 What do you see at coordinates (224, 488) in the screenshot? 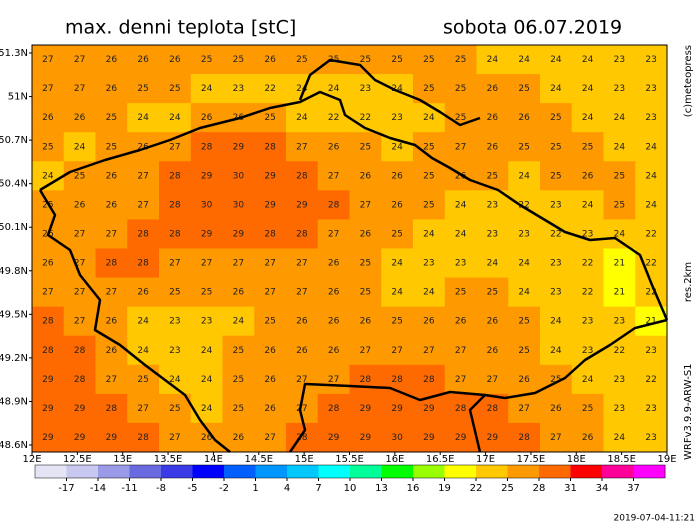
I see `colorbar-label: -2` at bounding box center [224, 488].